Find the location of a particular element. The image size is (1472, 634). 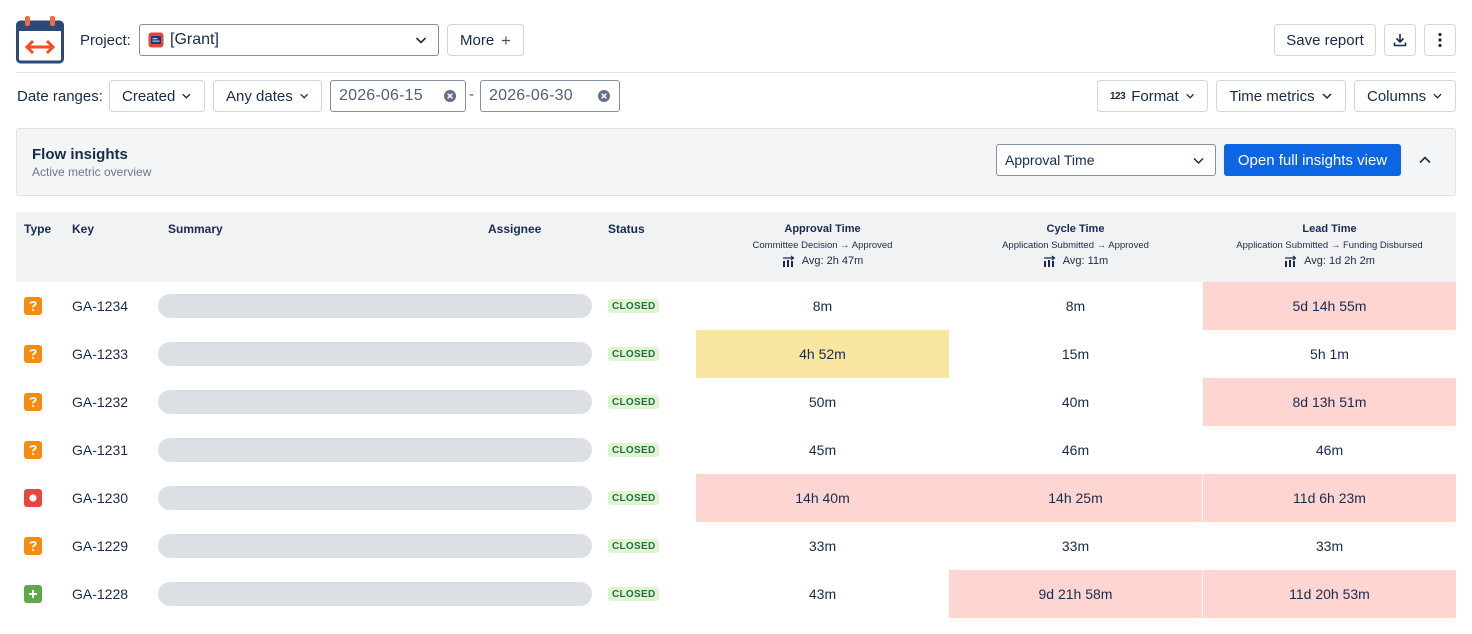

table-row: GA-1234 CLOSED 8m 8m 5d 14h 55m is located at coordinates (736, 306).